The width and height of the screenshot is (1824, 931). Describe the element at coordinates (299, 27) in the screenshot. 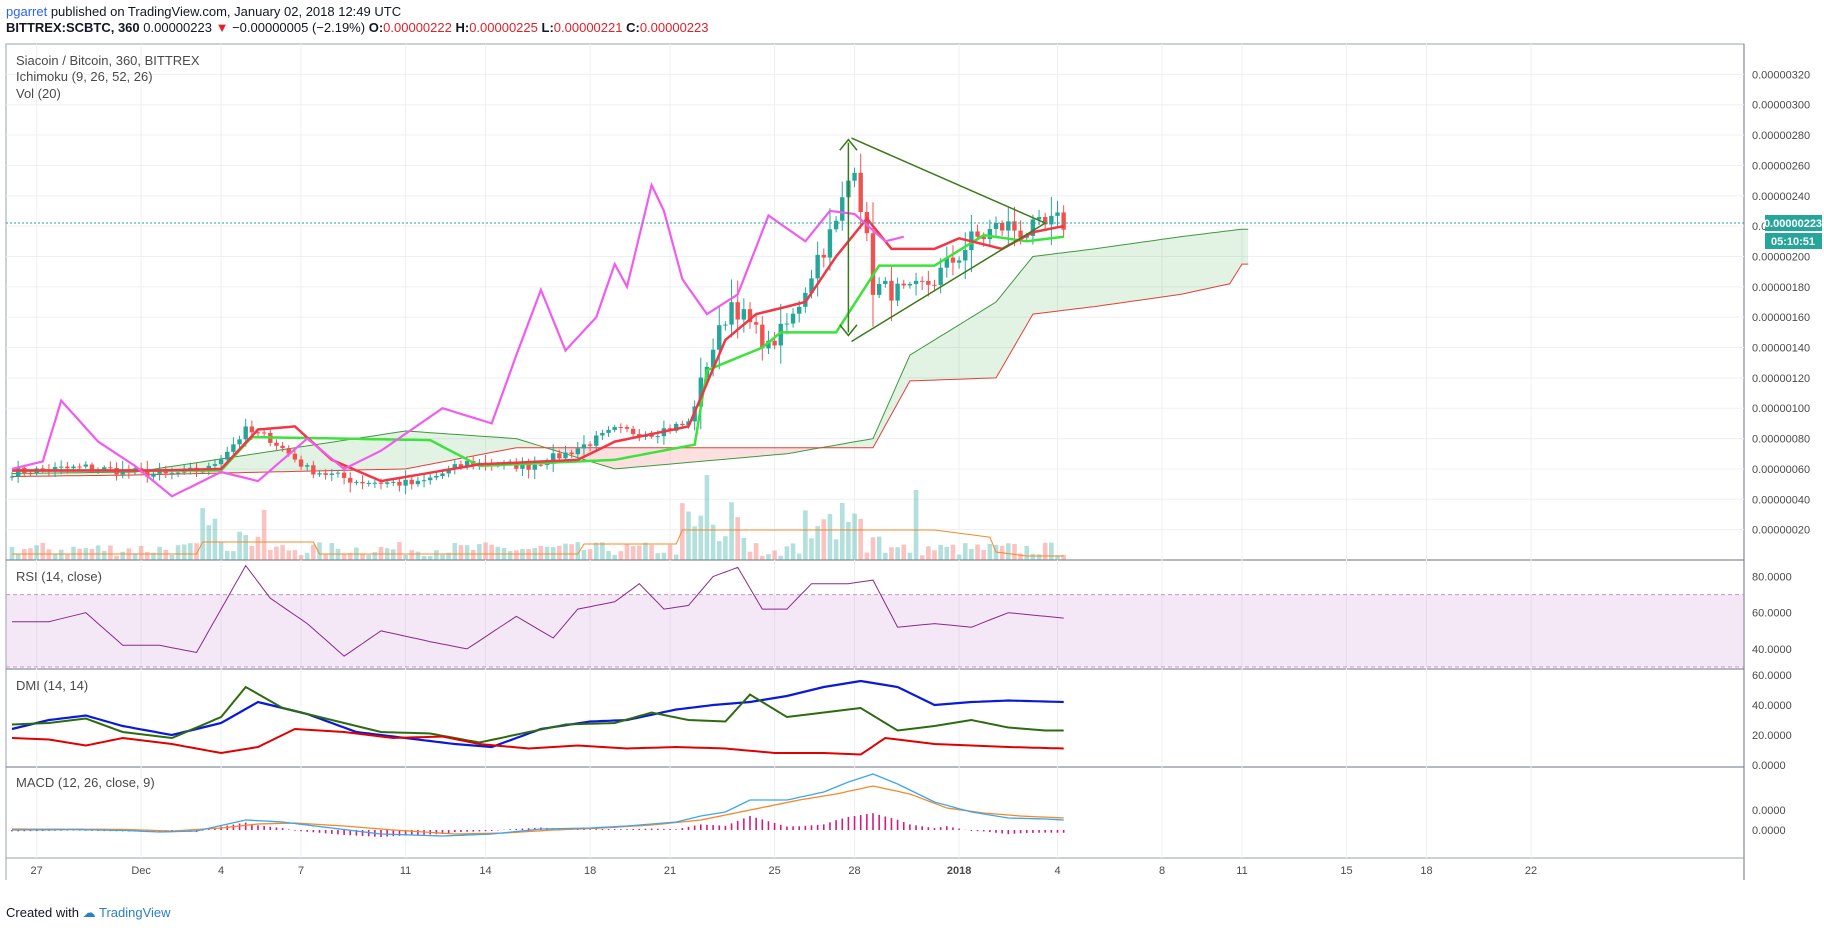

I see `price-change: −0.00000005 (−2.19%)` at that location.